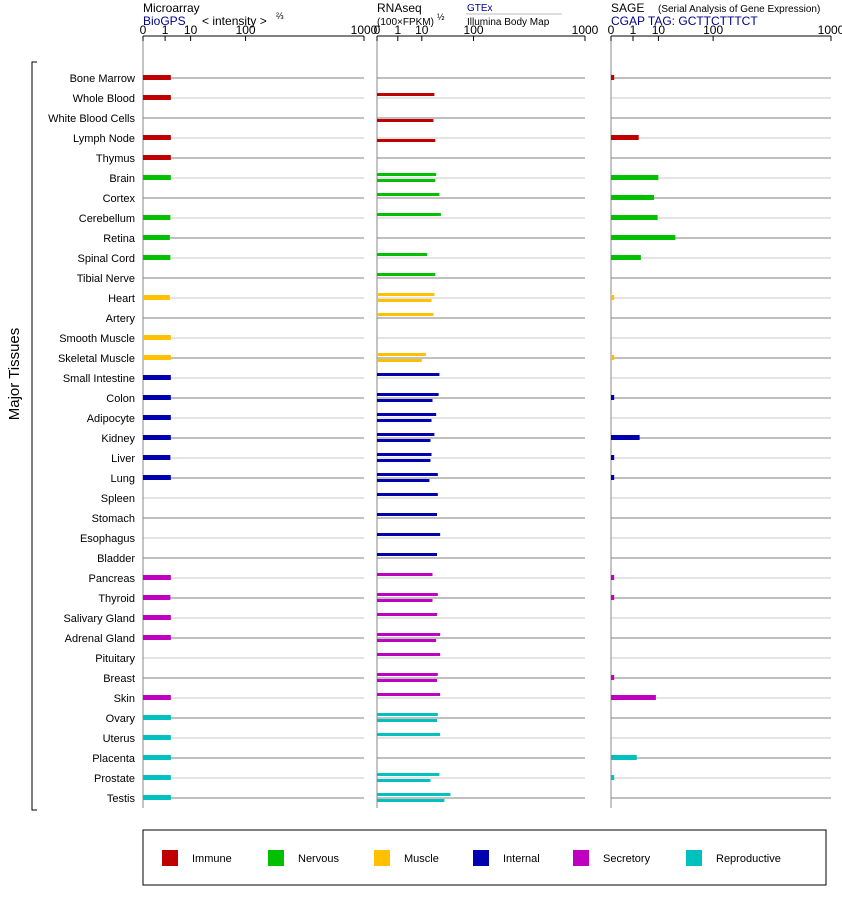 This screenshot has width=842, height=900. I want to click on tissue-label: Stomach, so click(113, 519).